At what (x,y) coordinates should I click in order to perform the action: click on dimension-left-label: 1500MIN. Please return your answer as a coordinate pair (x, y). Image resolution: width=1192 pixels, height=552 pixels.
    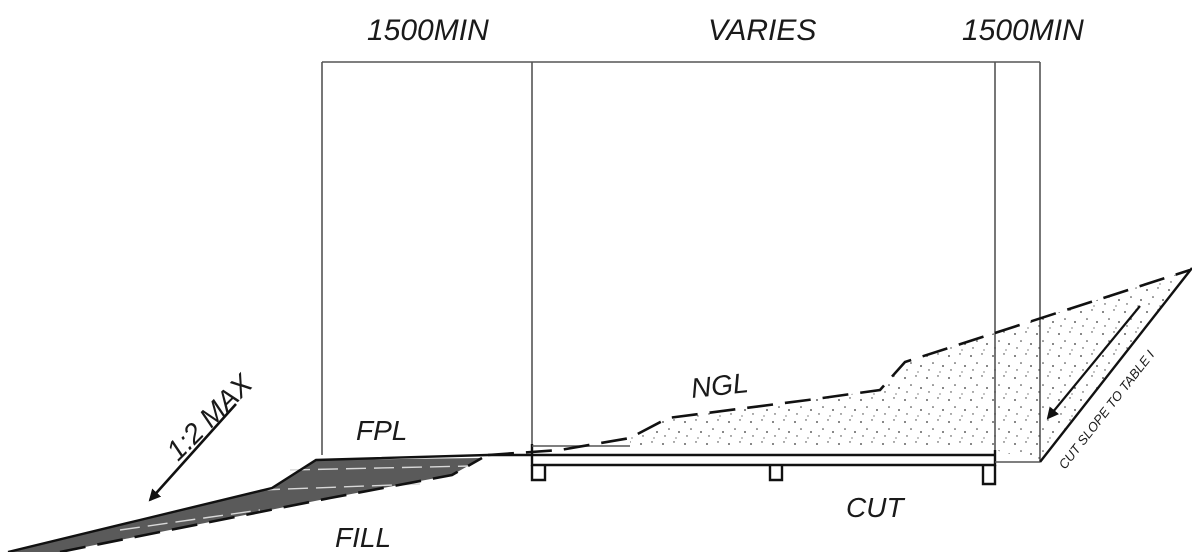
    Looking at the image, I should click on (428, 30).